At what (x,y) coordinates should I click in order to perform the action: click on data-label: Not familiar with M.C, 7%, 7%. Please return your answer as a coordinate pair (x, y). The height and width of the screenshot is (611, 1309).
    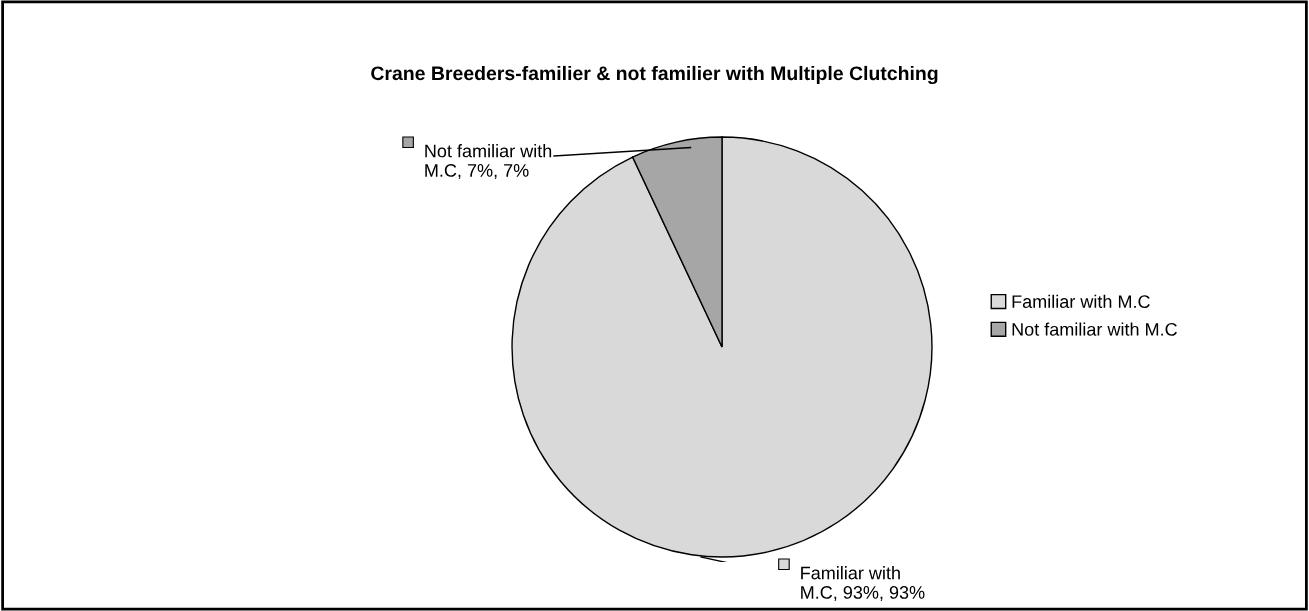
    Looking at the image, I should click on (488, 161).